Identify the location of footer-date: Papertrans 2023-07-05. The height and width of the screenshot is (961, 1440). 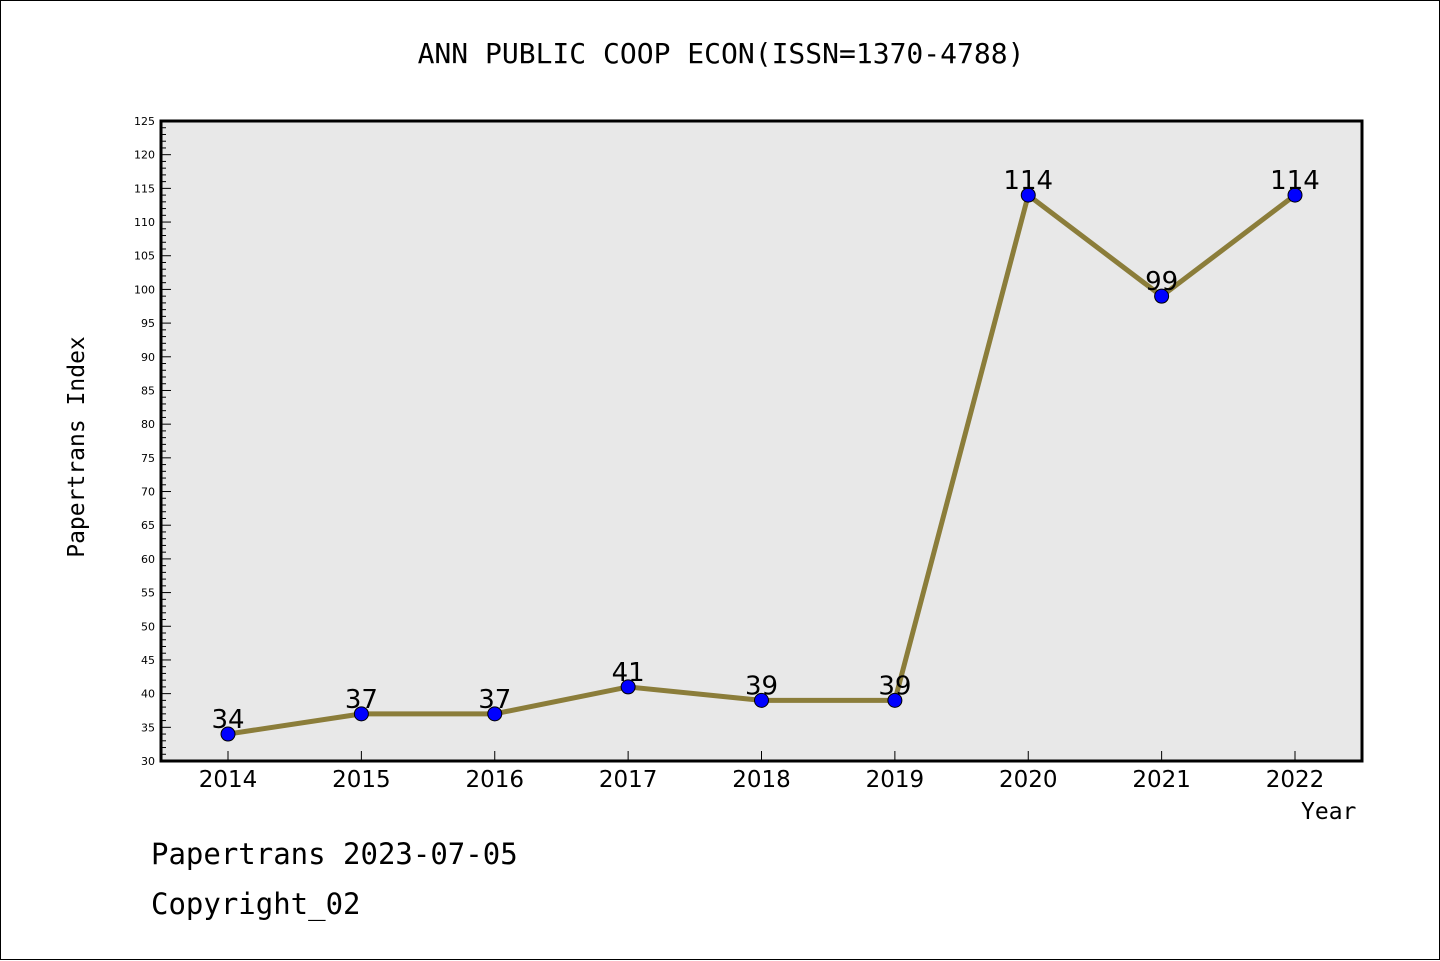
(334, 854).